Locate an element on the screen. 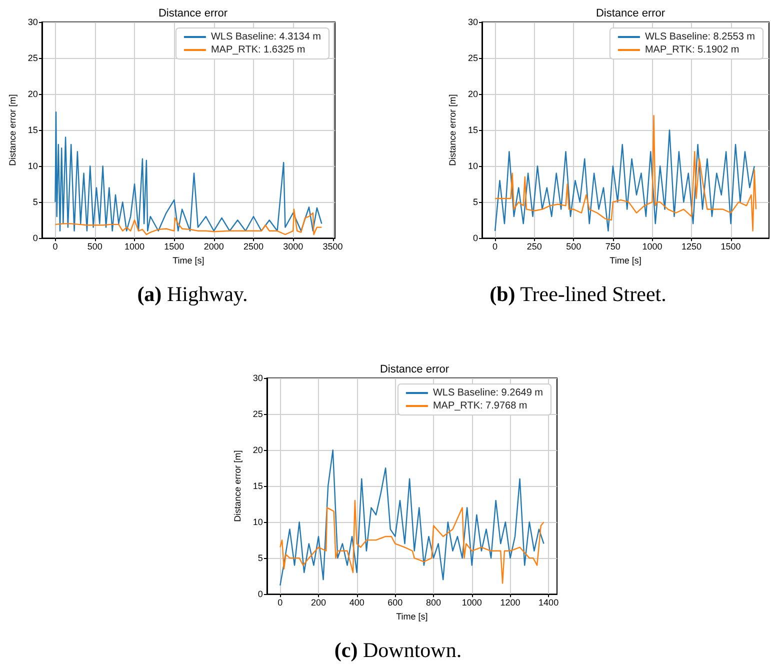  x-tick-label: 1400 is located at coordinates (548, 603).